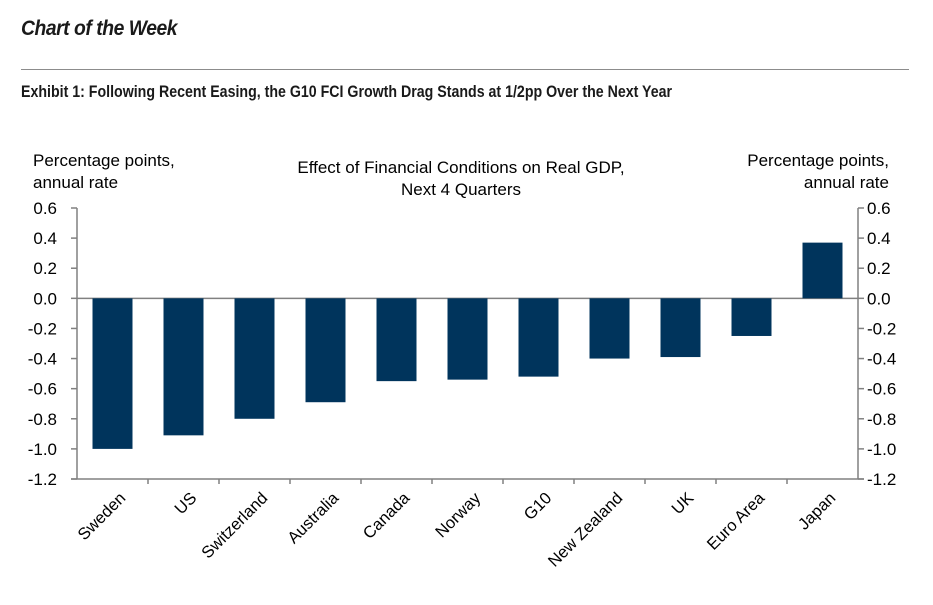 This screenshot has height=605, width=933. I want to click on y-tick-label-right: -0.2, so click(881, 328).